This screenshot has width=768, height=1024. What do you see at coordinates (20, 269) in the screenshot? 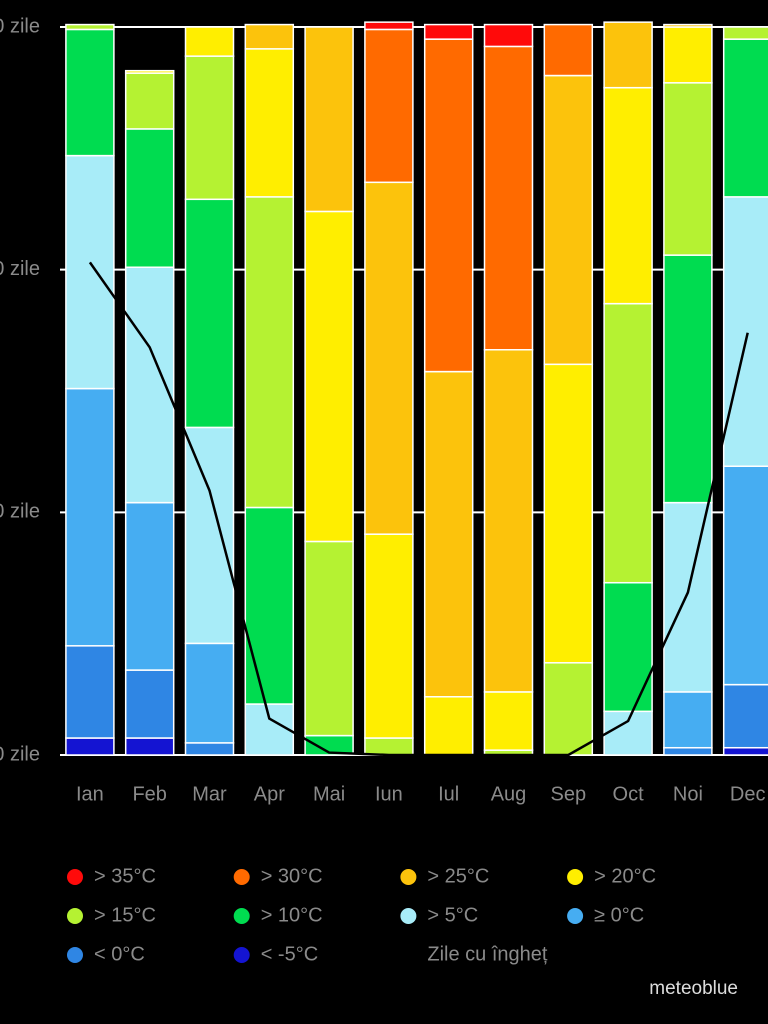
I see `y-tick-label: 20 zile` at bounding box center [20, 269].